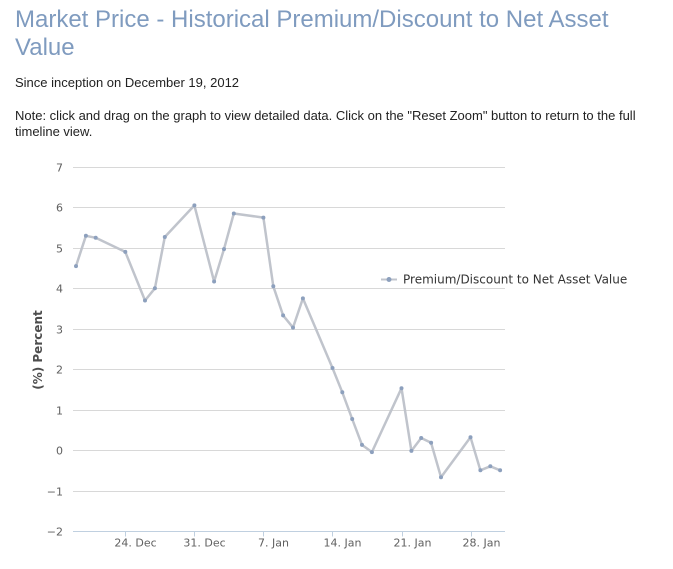 The height and width of the screenshot is (569, 673). I want to click on y-tick-label: −2, so click(55, 532).